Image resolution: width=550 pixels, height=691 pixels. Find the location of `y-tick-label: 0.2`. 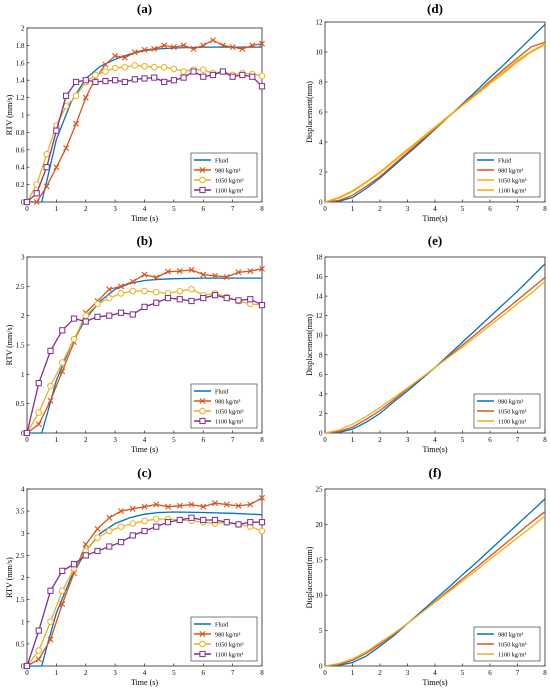

y-tick-label: 0.2 is located at coordinates (20, 185).